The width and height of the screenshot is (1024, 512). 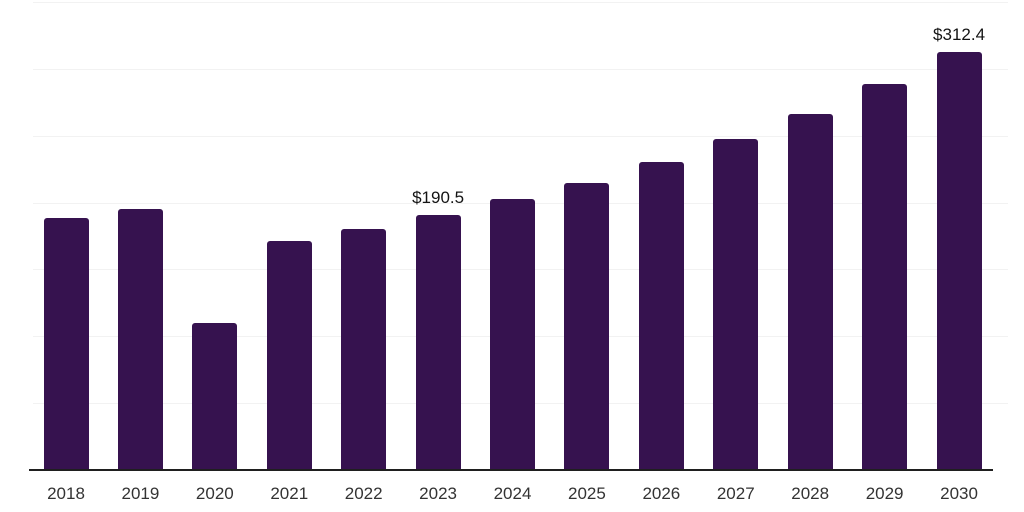 What do you see at coordinates (289, 355) in the screenshot?
I see `bar-2021` at bounding box center [289, 355].